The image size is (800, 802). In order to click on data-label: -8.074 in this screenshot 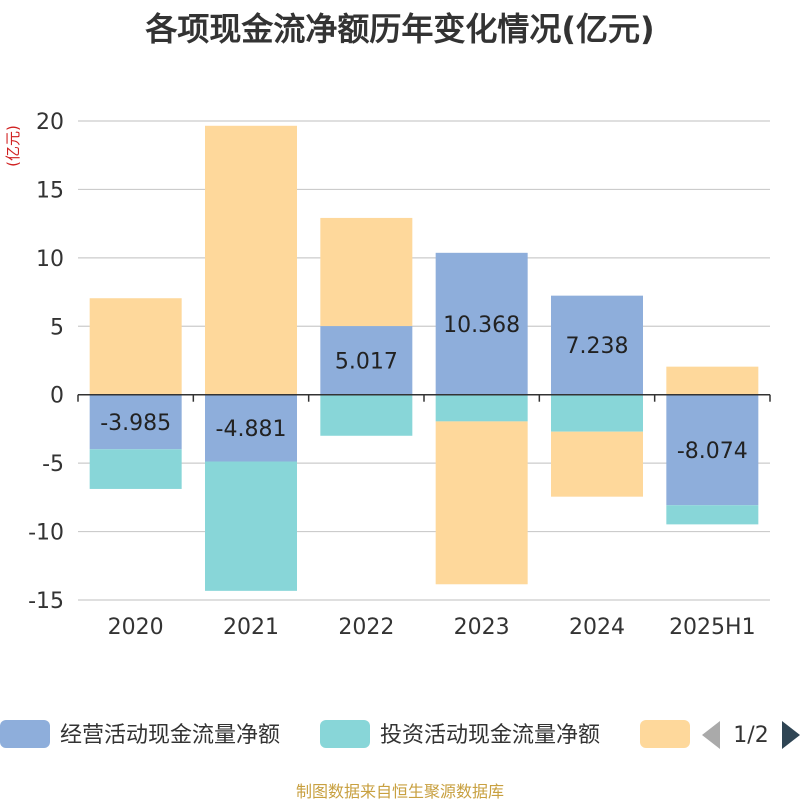, I will do `click(712, 451)`.